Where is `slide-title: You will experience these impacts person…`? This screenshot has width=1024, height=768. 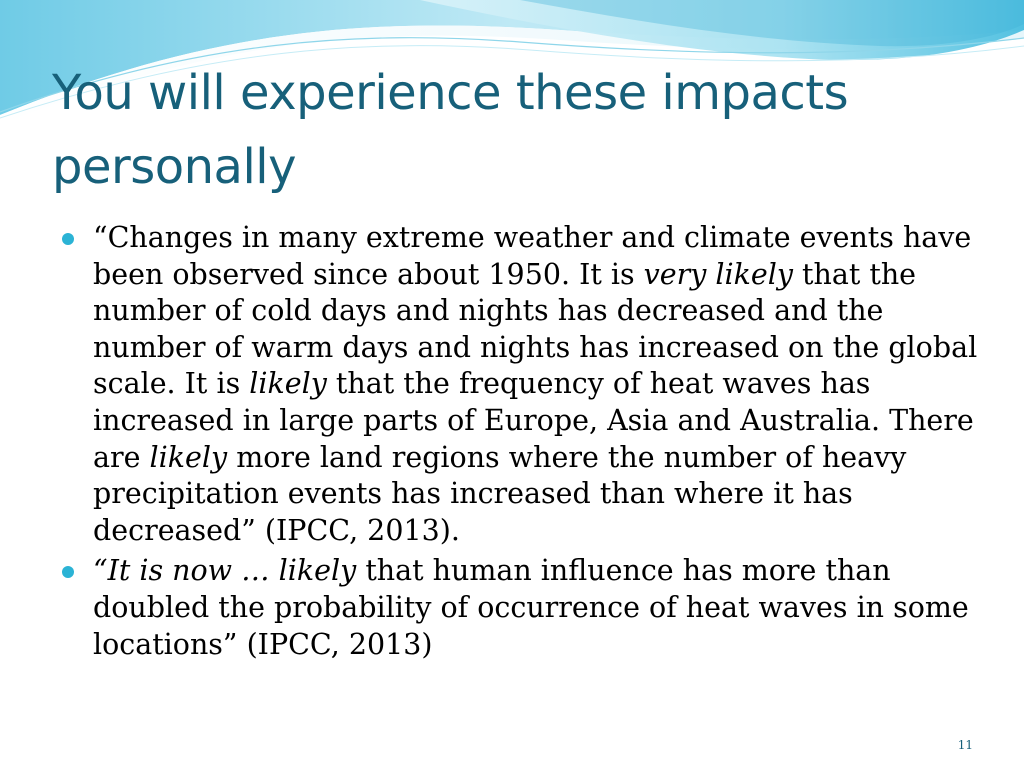
slide-title: You will experience these impacts person… is located at coordinates (450, 130).